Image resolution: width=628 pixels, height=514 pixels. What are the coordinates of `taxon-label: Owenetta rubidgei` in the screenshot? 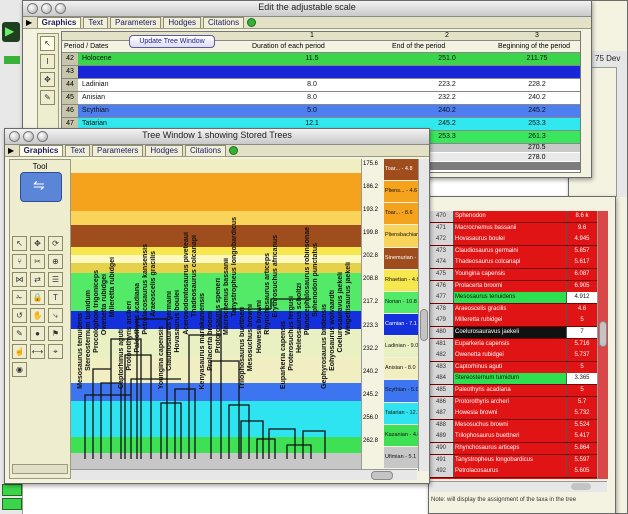 It's located at (105, 304).